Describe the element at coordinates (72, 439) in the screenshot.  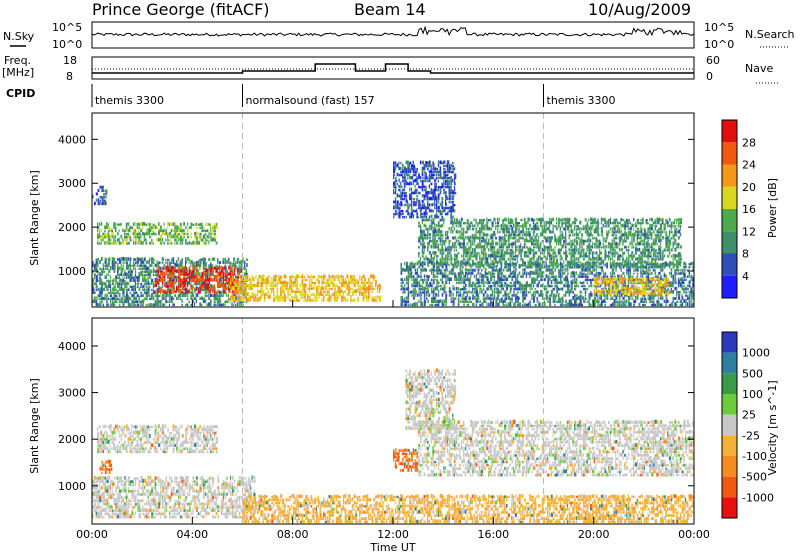
I see `velocity-ytick-label-1: 2000` at that location.